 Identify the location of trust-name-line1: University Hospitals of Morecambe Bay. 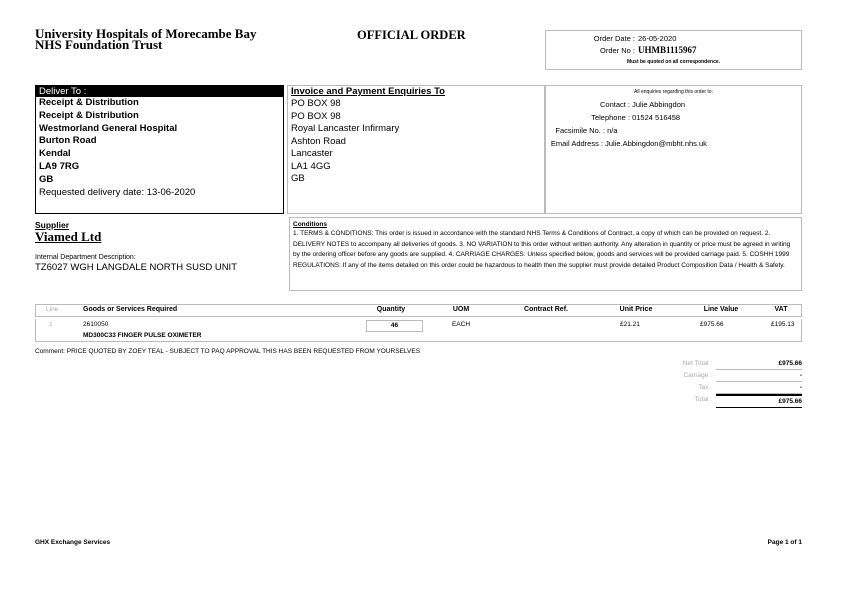
(146, 33).